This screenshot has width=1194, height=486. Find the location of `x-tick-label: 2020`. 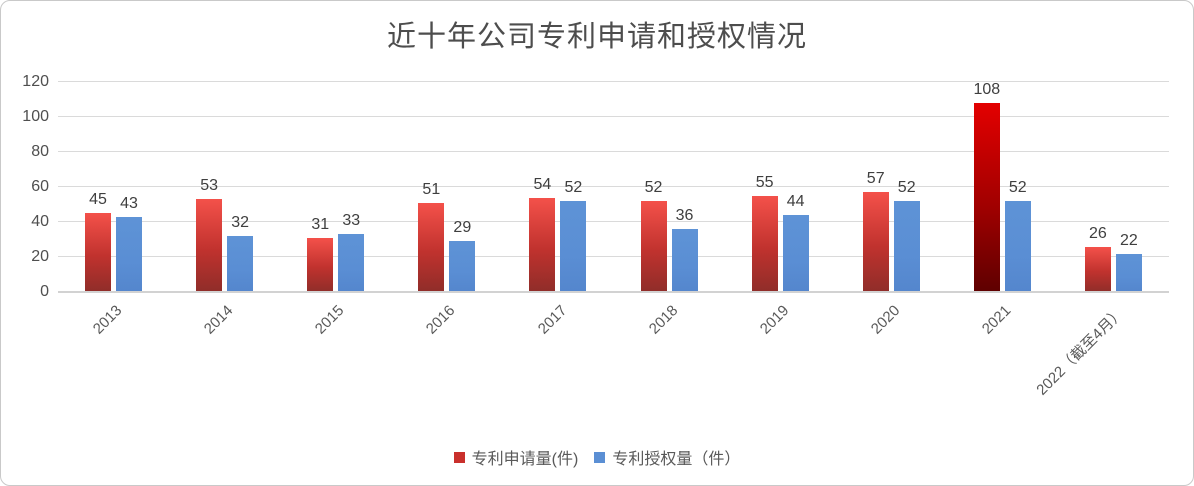

x-tick-label: 2020 is located at coordinates (885, 320).